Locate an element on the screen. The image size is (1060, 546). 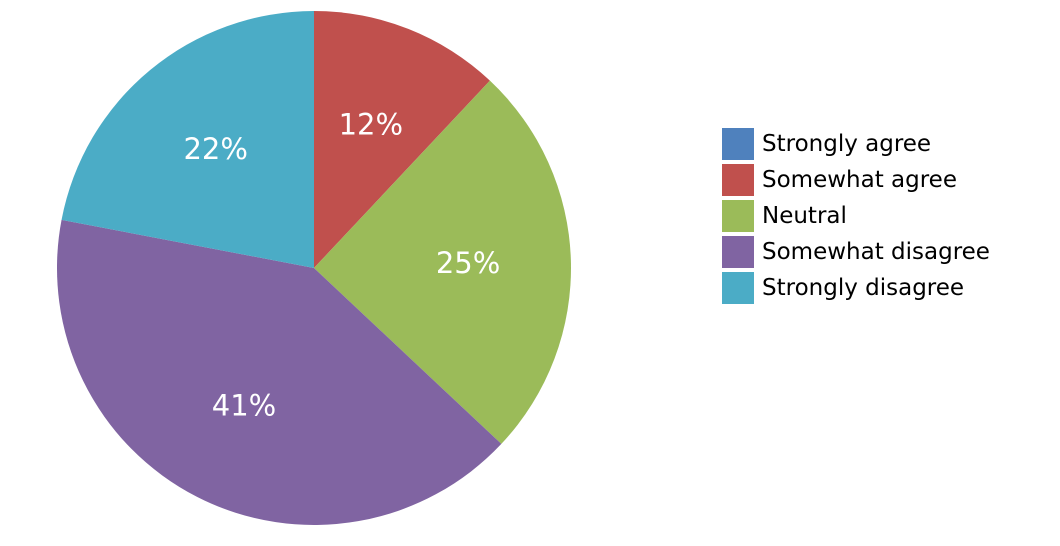
legend-item-somewhat-agree: Somewhat agree is located at coordinates (856, 180).